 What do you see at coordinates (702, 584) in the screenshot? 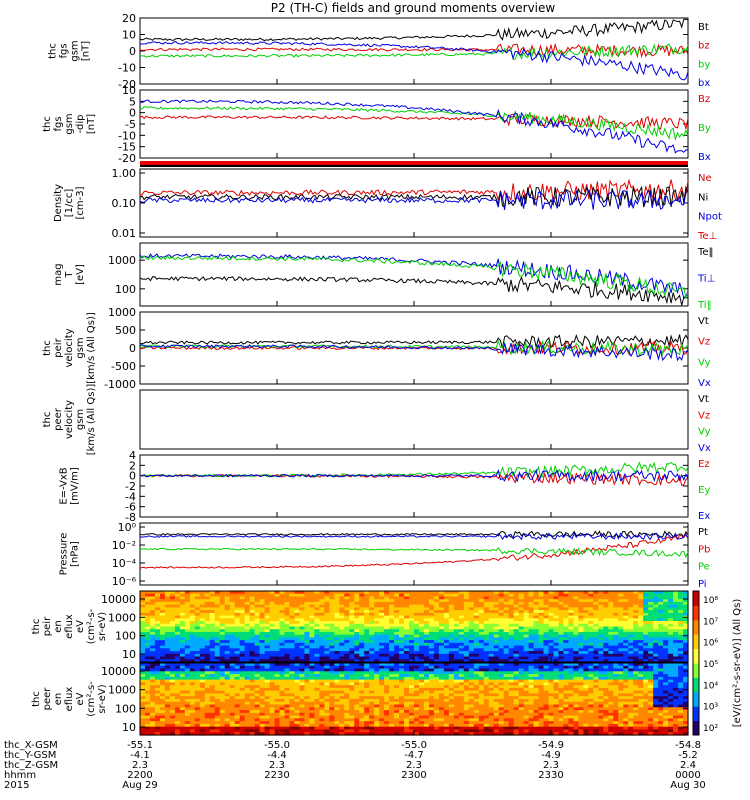
I see `legend-Pi: Pi` at bounding box center [702, 584].